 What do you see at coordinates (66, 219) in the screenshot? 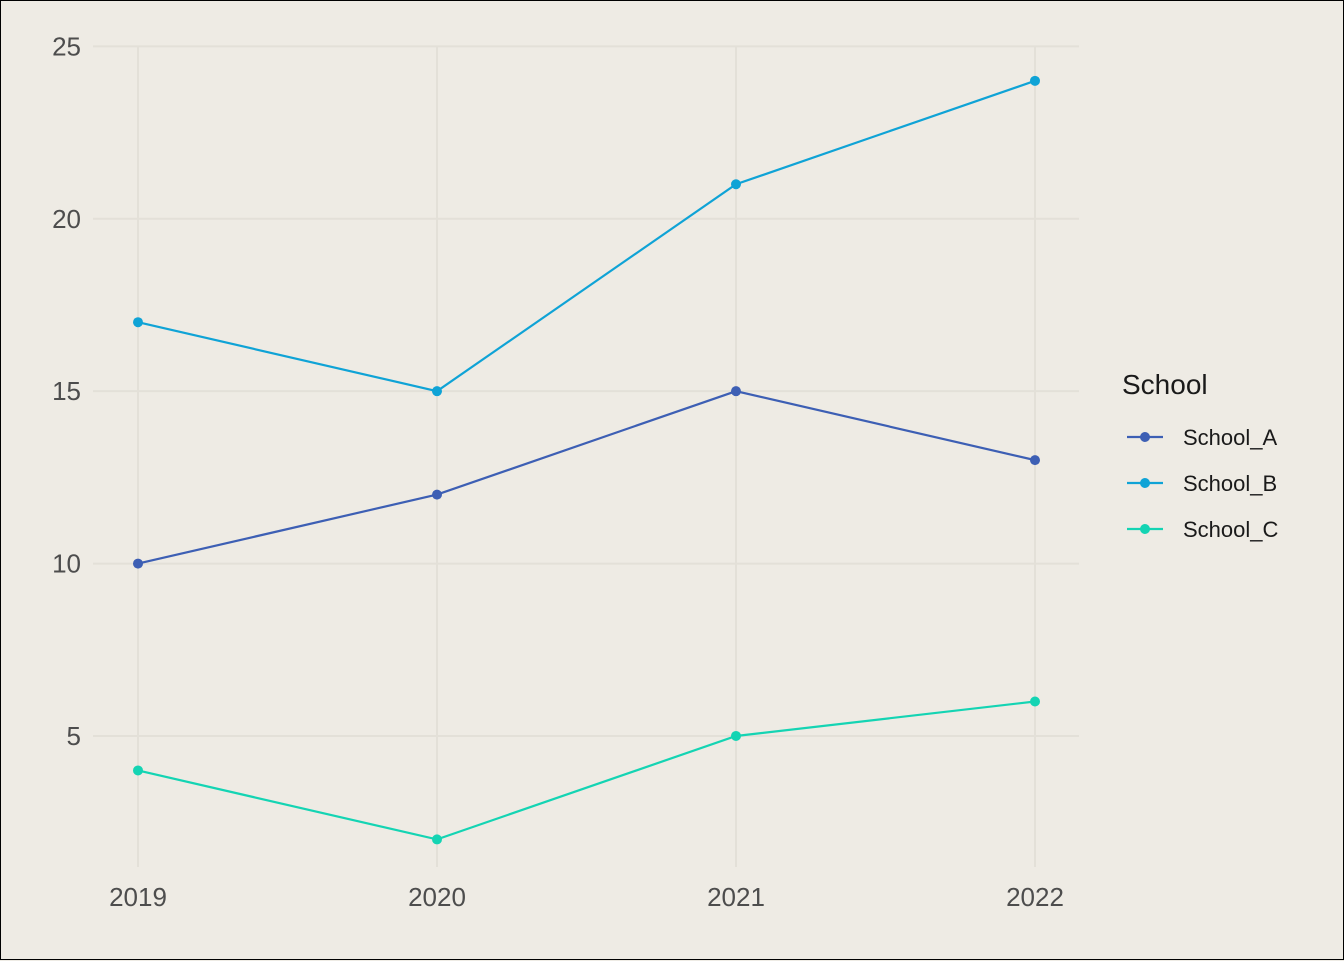
I see `y-tick-label: 20` at bounding box center [66, 219].